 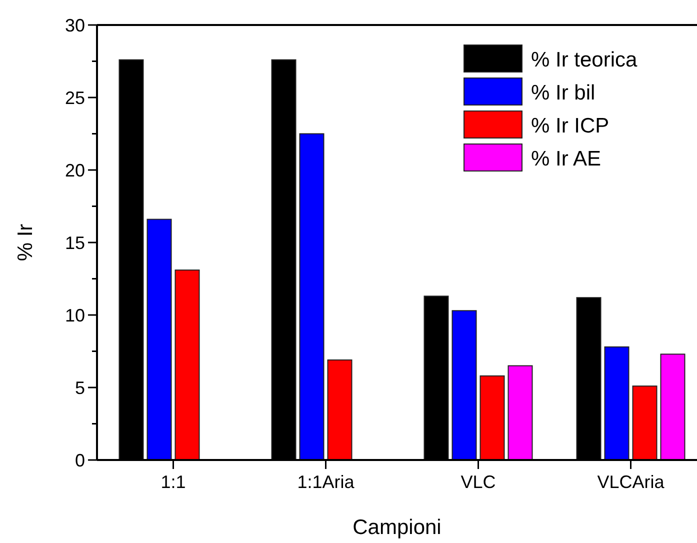 I want to click on y-tick-label: 25, so click(x=74, y=98).